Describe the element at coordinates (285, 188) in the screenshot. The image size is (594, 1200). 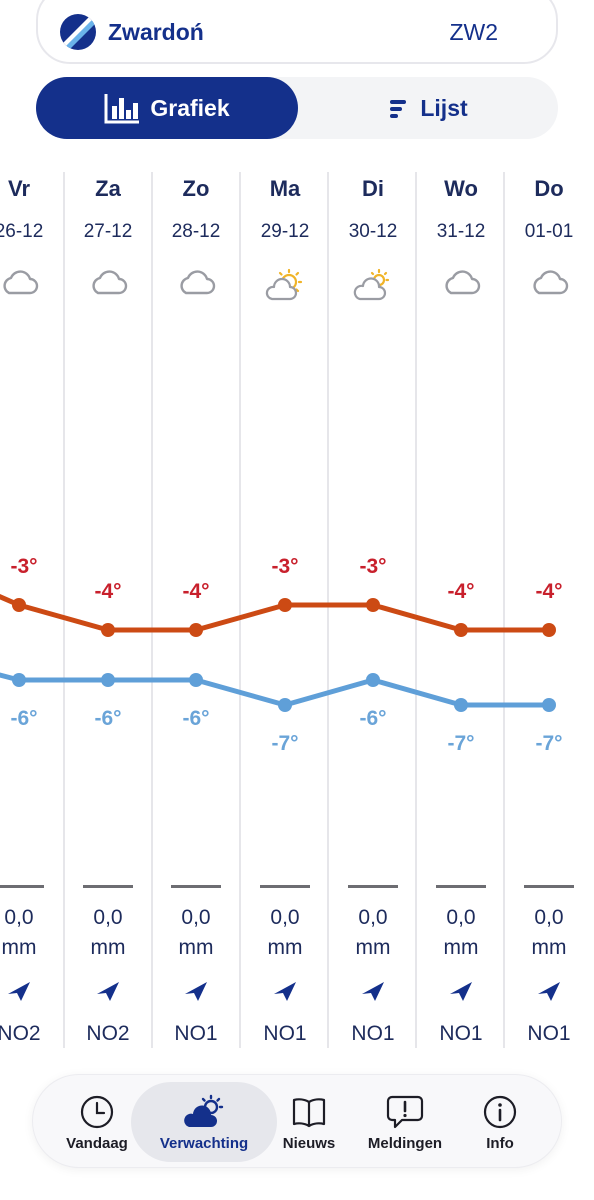
I see `day-name: Ma` at that location.